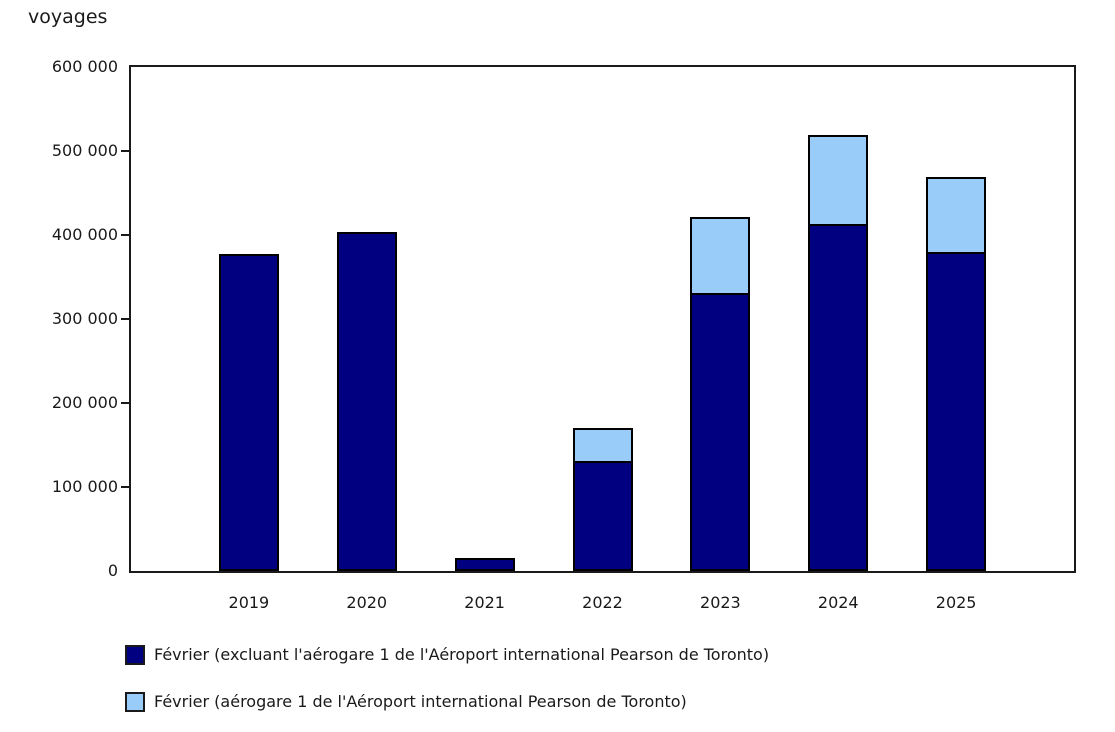  What do you see at coordinates (720, 432) in the screenshot?
I see `bar-2023-dark` at bounding box center [720, 432].